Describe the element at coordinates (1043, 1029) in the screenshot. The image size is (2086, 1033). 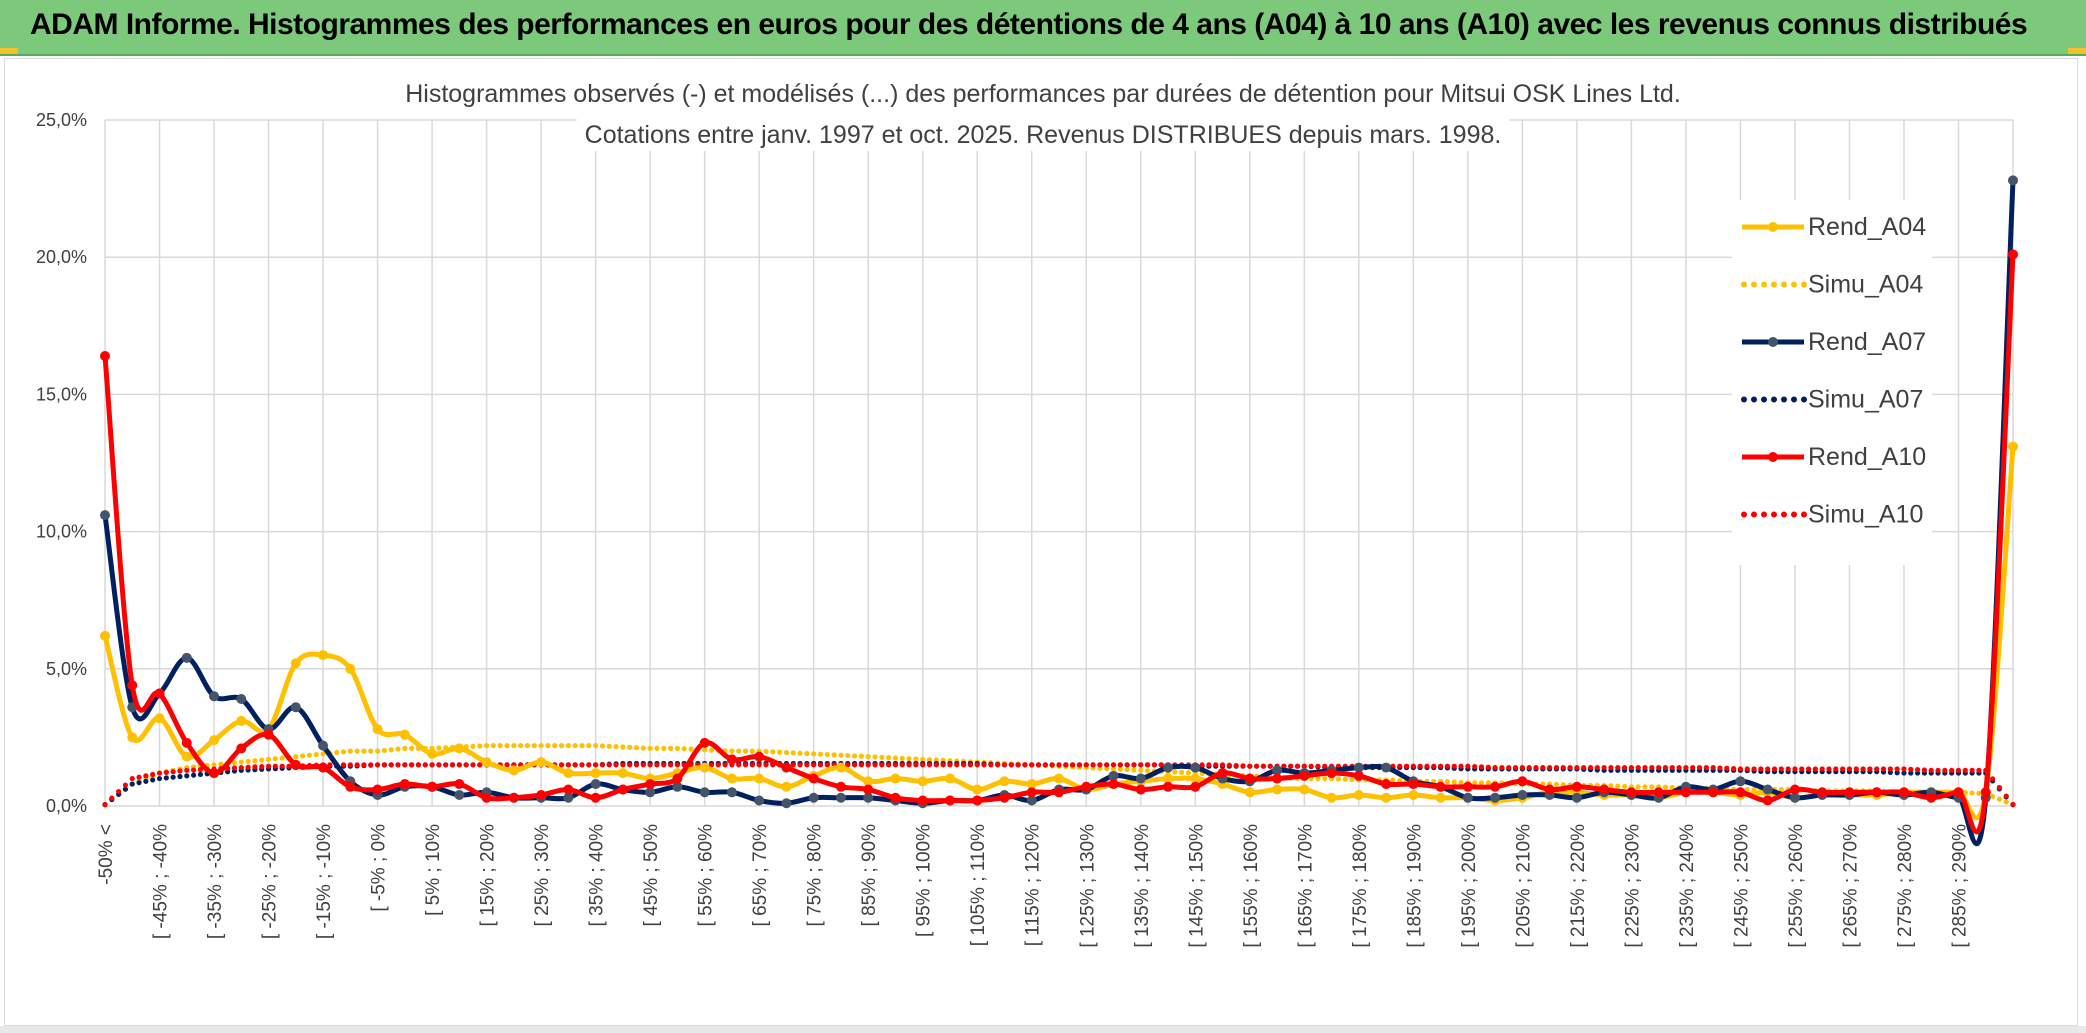
I see `bottom-bar` at that location.